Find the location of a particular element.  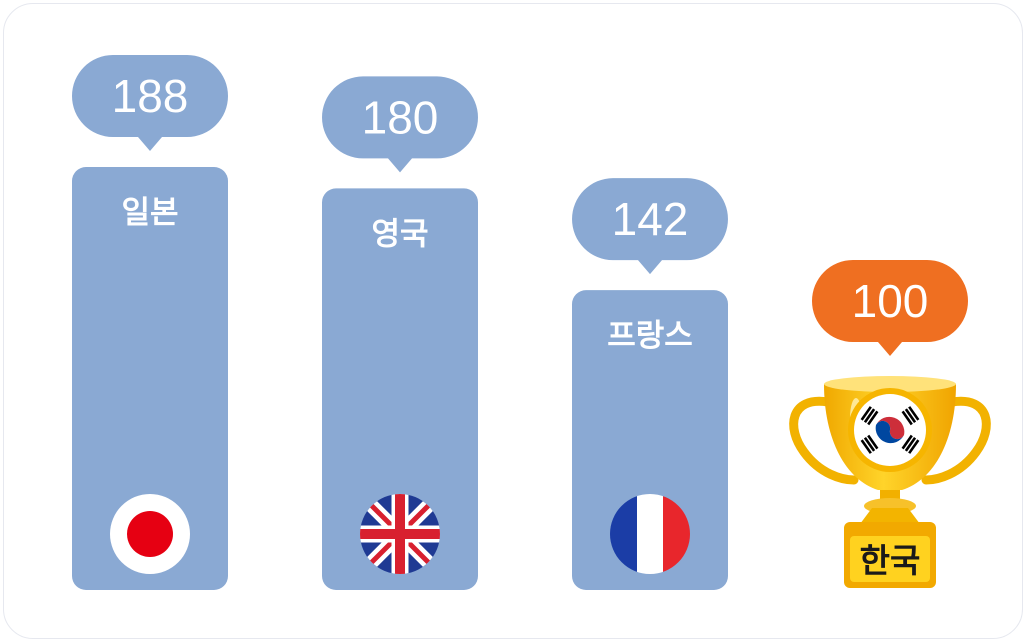

value-bubble-uk: 180 is located at coordinates (400, 124).